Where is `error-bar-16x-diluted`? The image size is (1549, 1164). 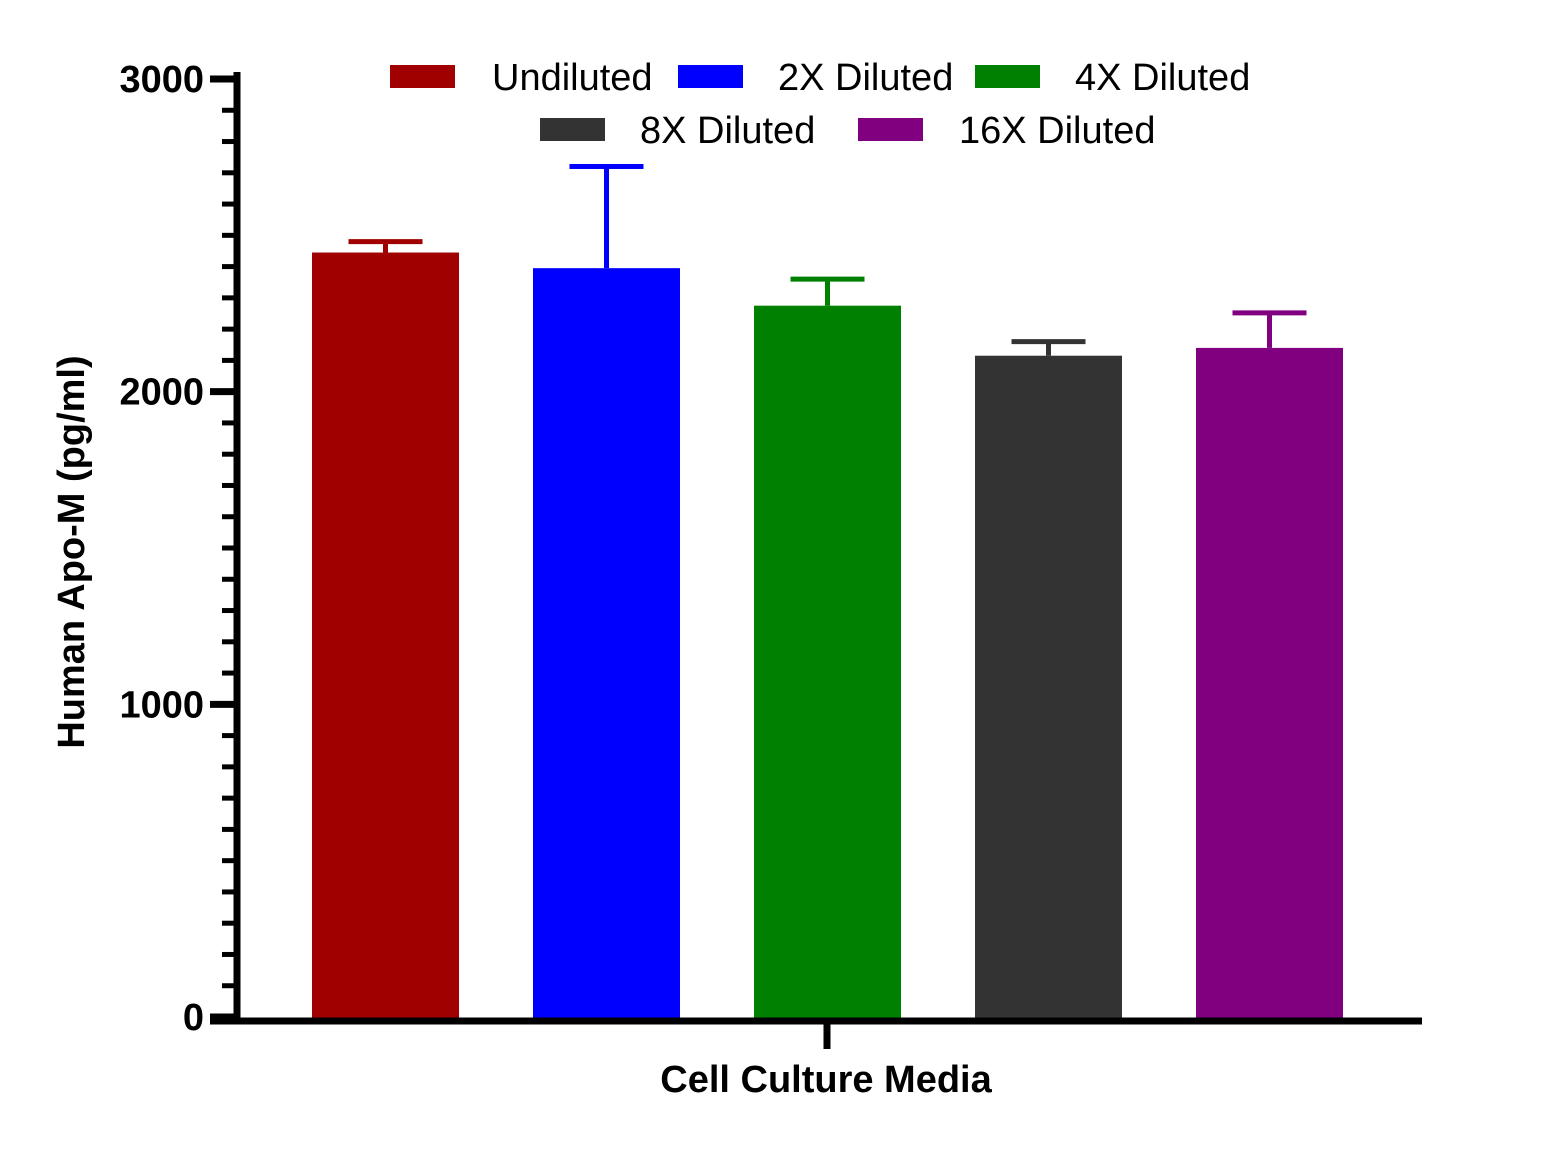 error-bar-16x-diluted is located at coordinates (1269, 329).